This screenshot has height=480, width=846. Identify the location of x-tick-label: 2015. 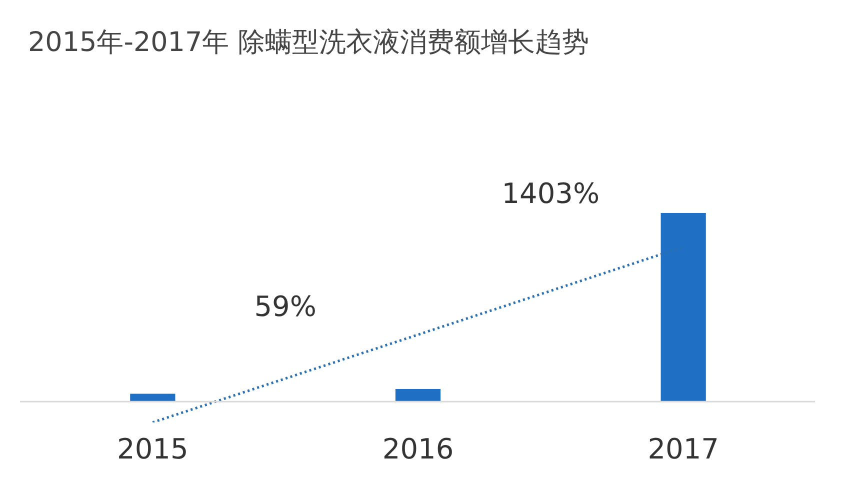
(152, 449).